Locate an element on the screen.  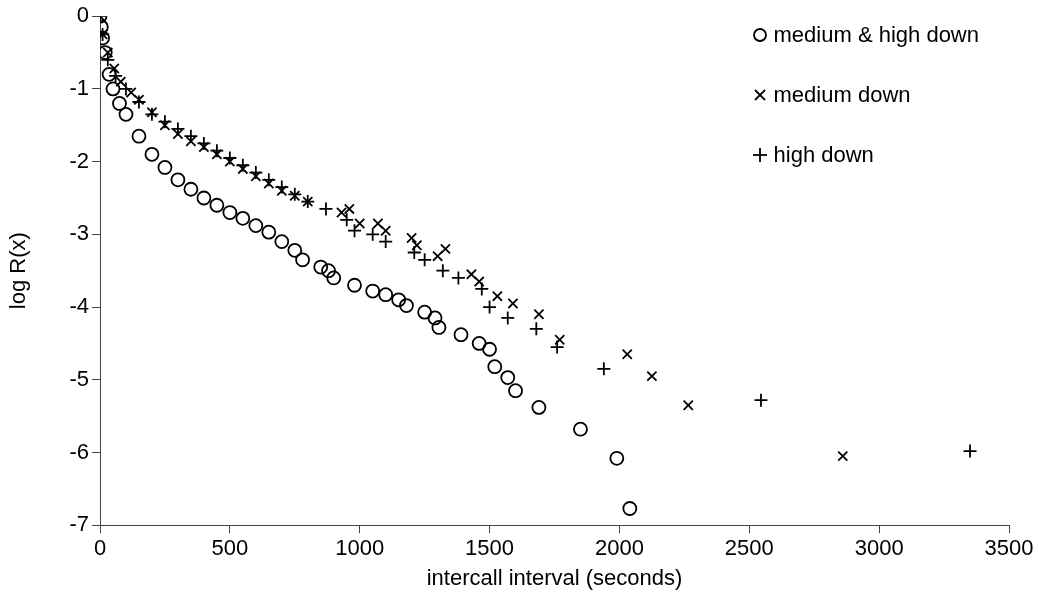
y-tick-label: -6 is located at coordinates (79, 451).